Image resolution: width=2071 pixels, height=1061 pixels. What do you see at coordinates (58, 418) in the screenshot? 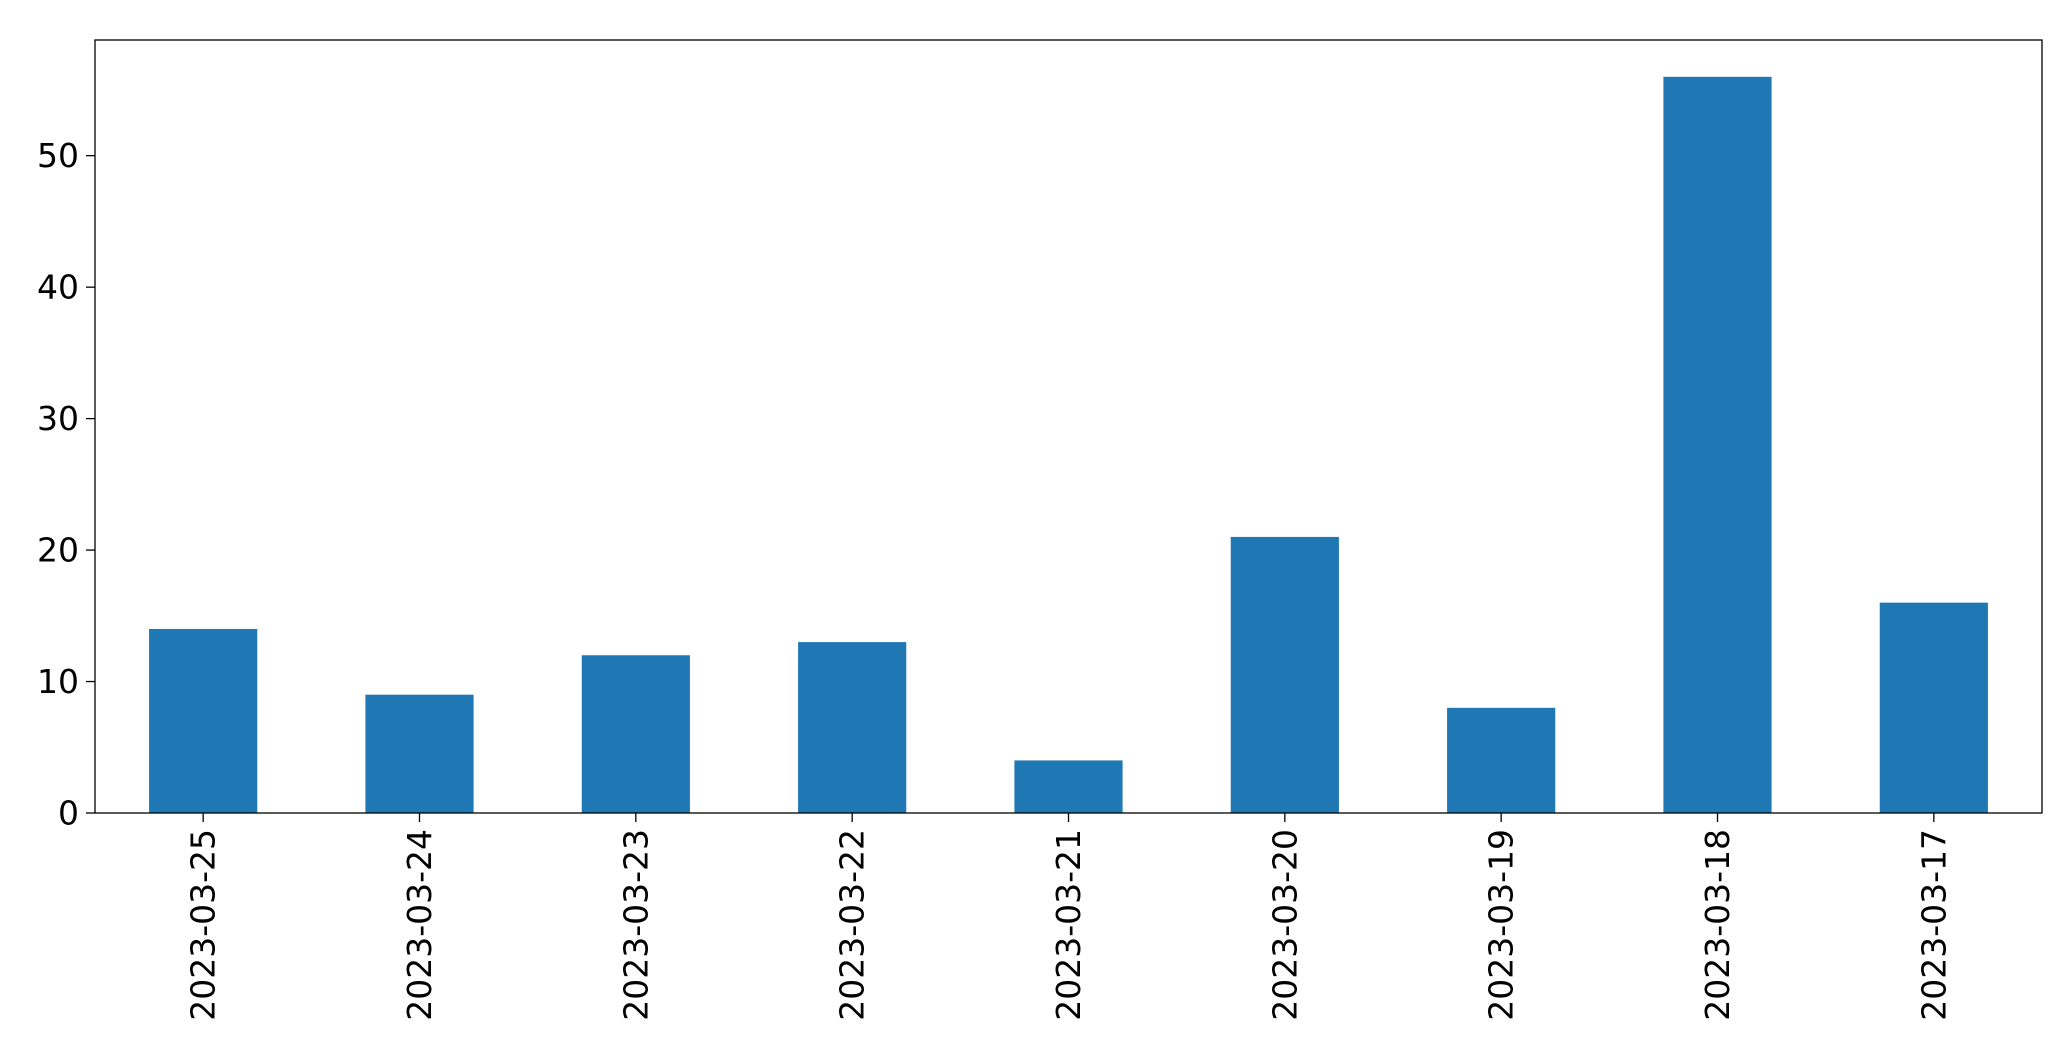
I see `y-tick-label: 30` at bounding box center [58, 418].